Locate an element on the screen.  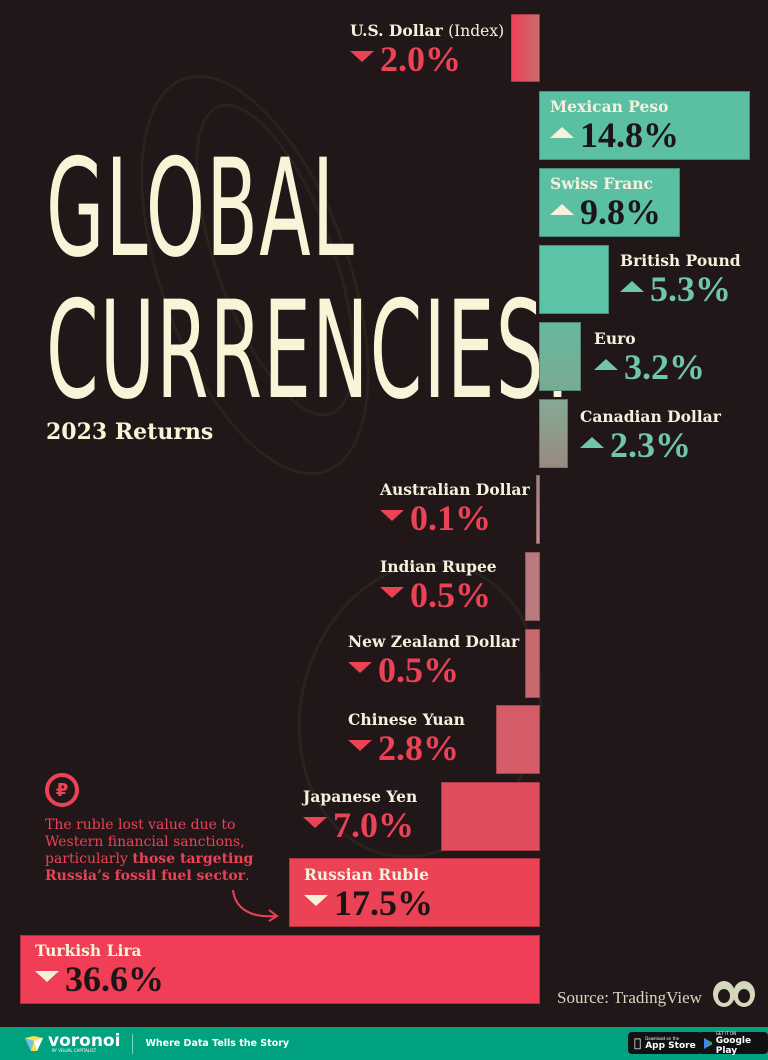
source-label: Source: TradingView is located at coordinates (629, 997).